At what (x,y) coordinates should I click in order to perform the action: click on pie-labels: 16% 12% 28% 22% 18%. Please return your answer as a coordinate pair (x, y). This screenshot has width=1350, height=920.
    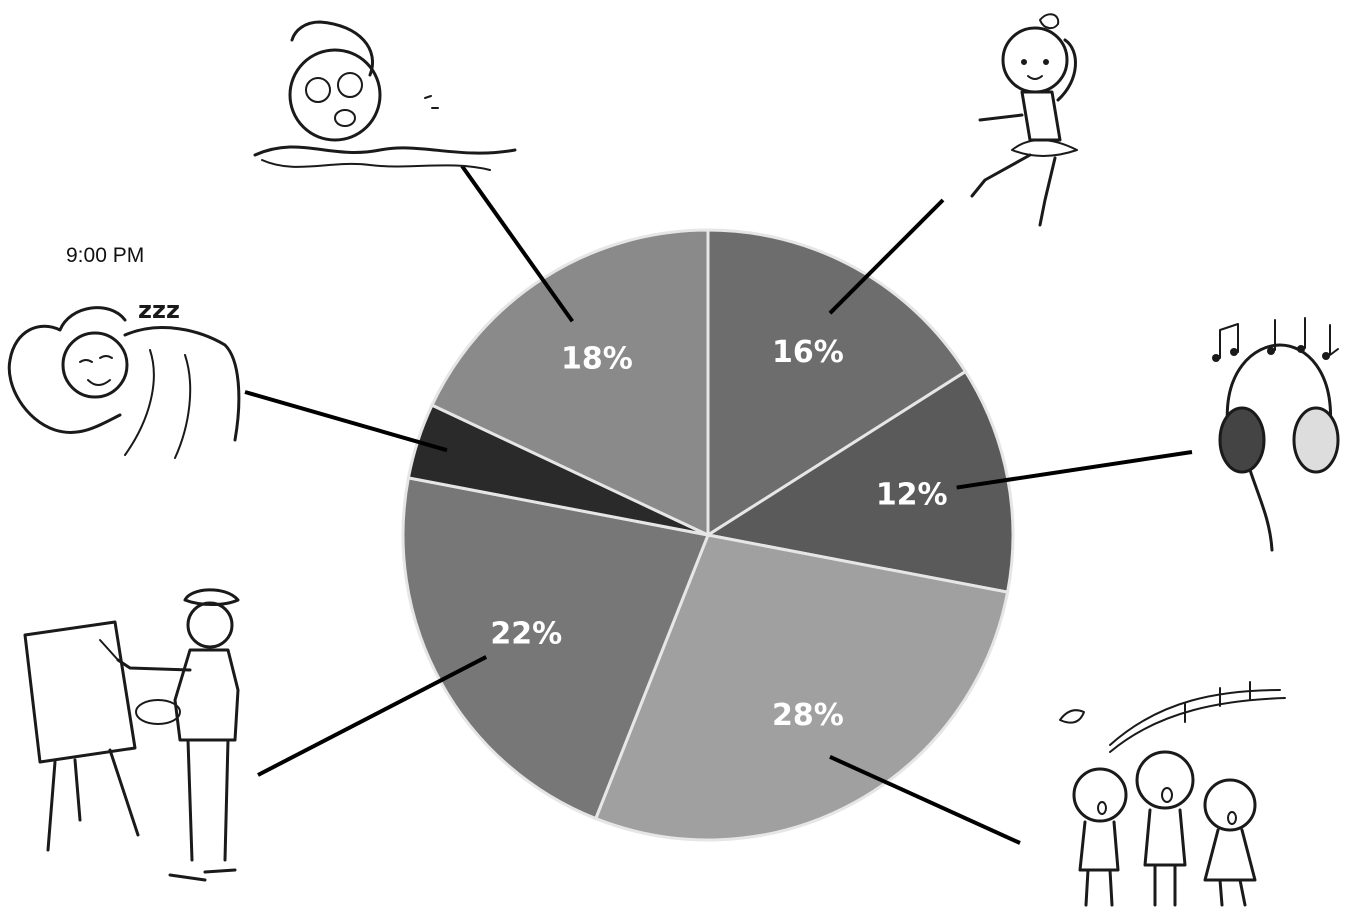
    Looking at the image, I should click on (718, 534).